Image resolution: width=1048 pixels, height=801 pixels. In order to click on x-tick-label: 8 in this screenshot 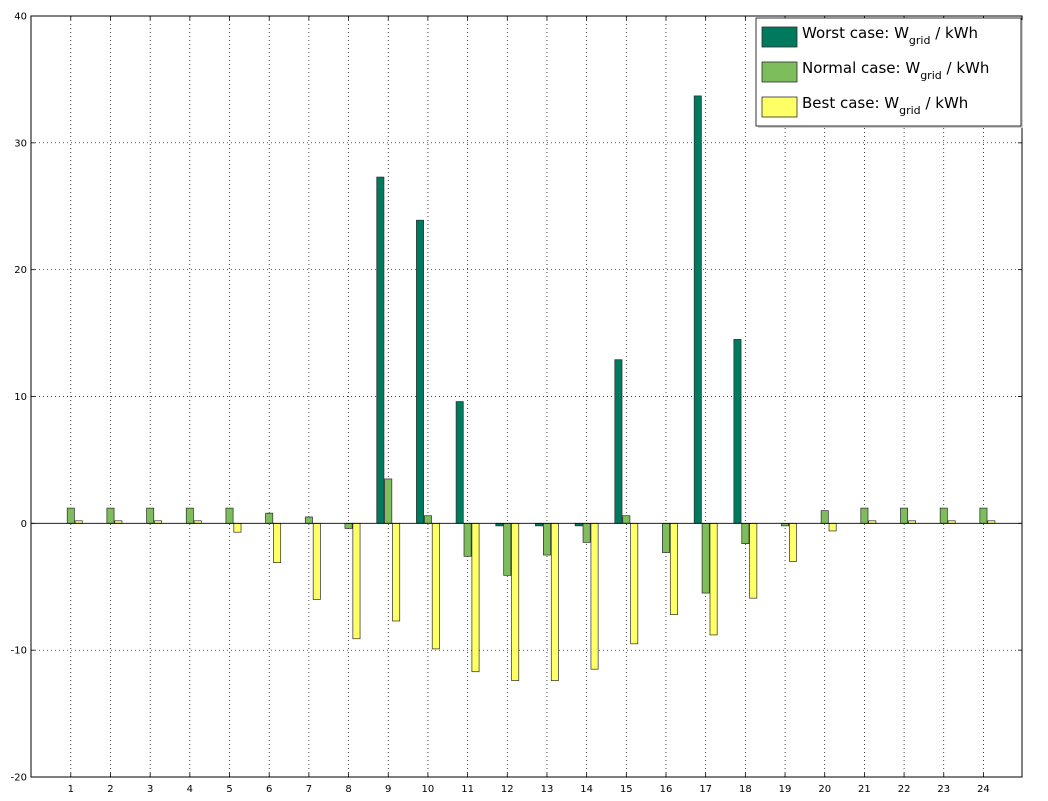, I will do `click(348, 789)`.